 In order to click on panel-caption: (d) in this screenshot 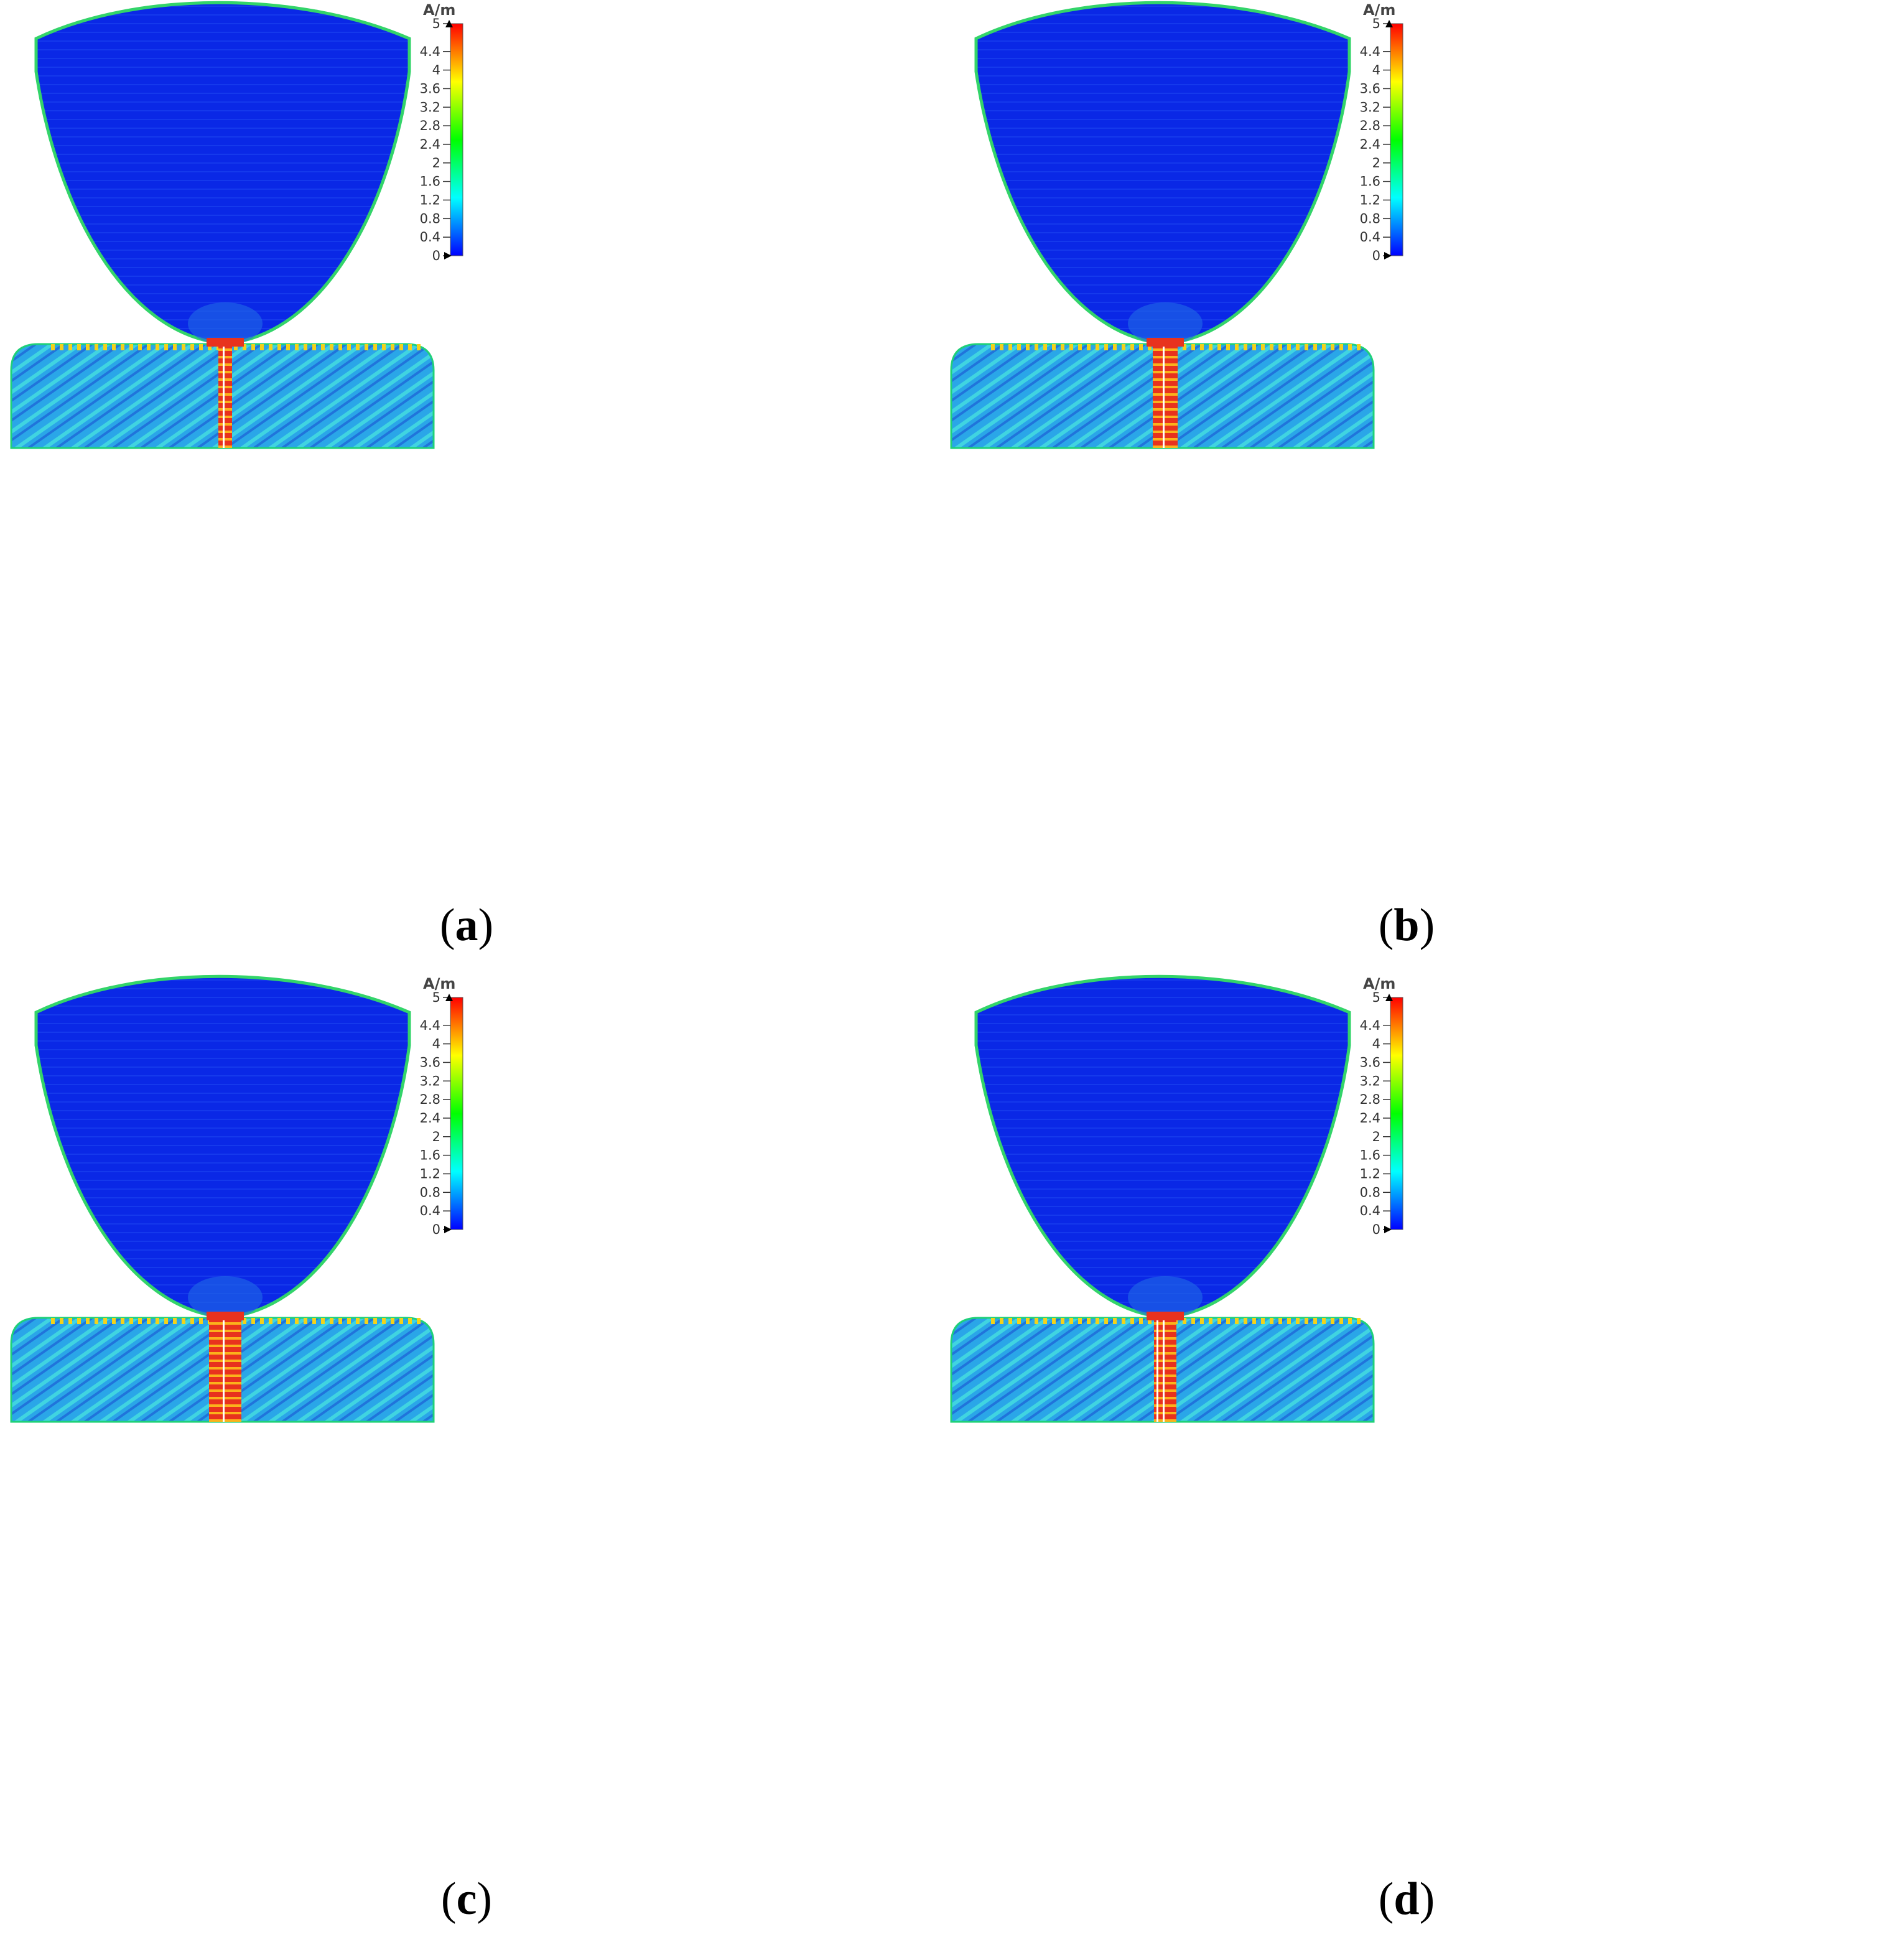, I will do `click(1406, 1900)`.